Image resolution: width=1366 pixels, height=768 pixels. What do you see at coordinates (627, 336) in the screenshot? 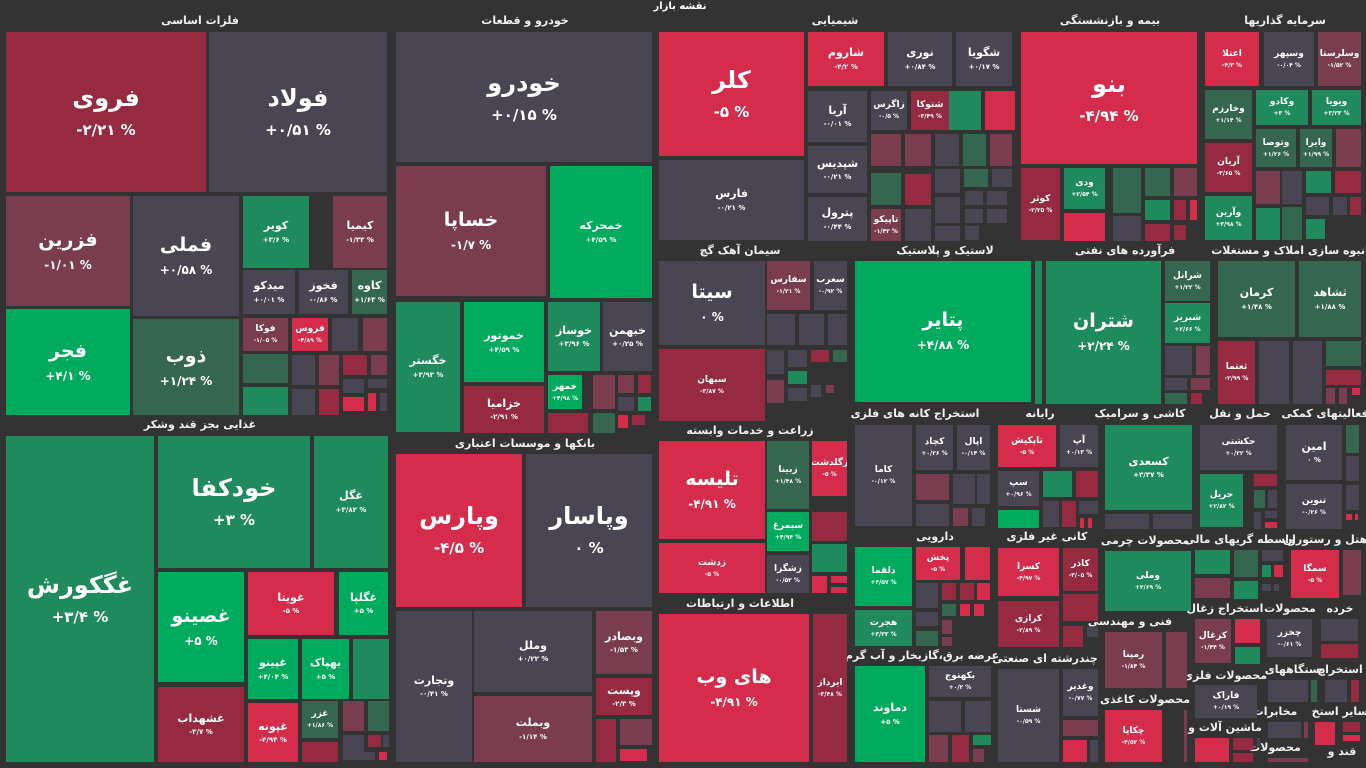
I see `stock-tile: خبهمن +۰/۲۵ %` at bounding box center [627, 336].